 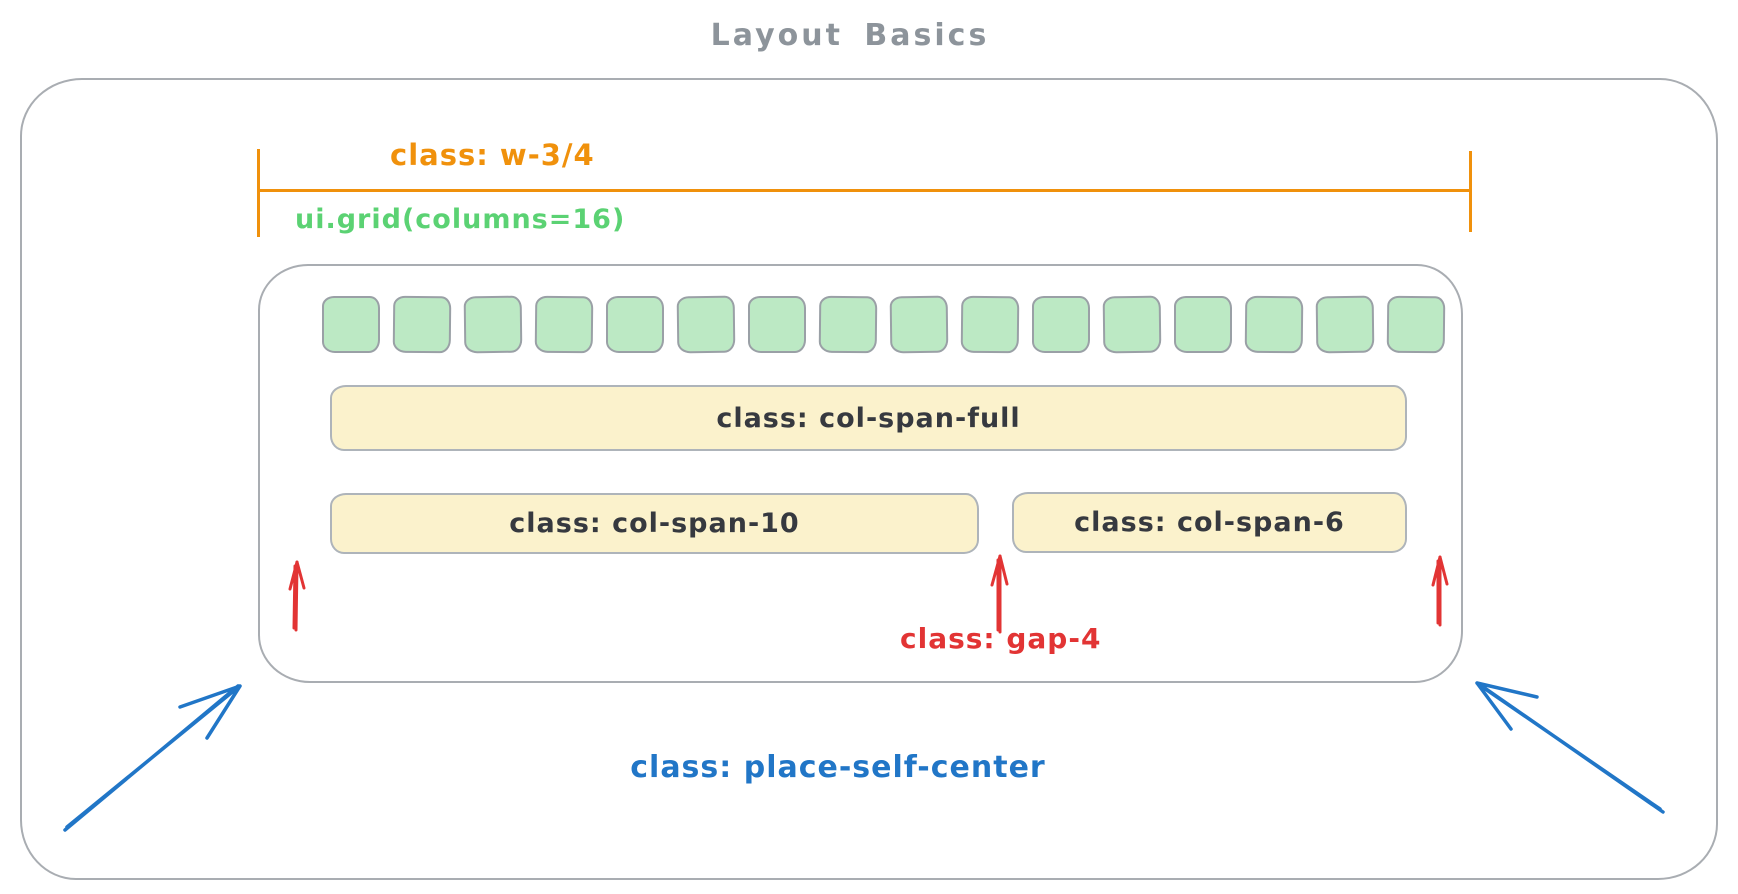 I want to click on col-span-6-label: class: col-span-6, so click(x=1209, y=522).